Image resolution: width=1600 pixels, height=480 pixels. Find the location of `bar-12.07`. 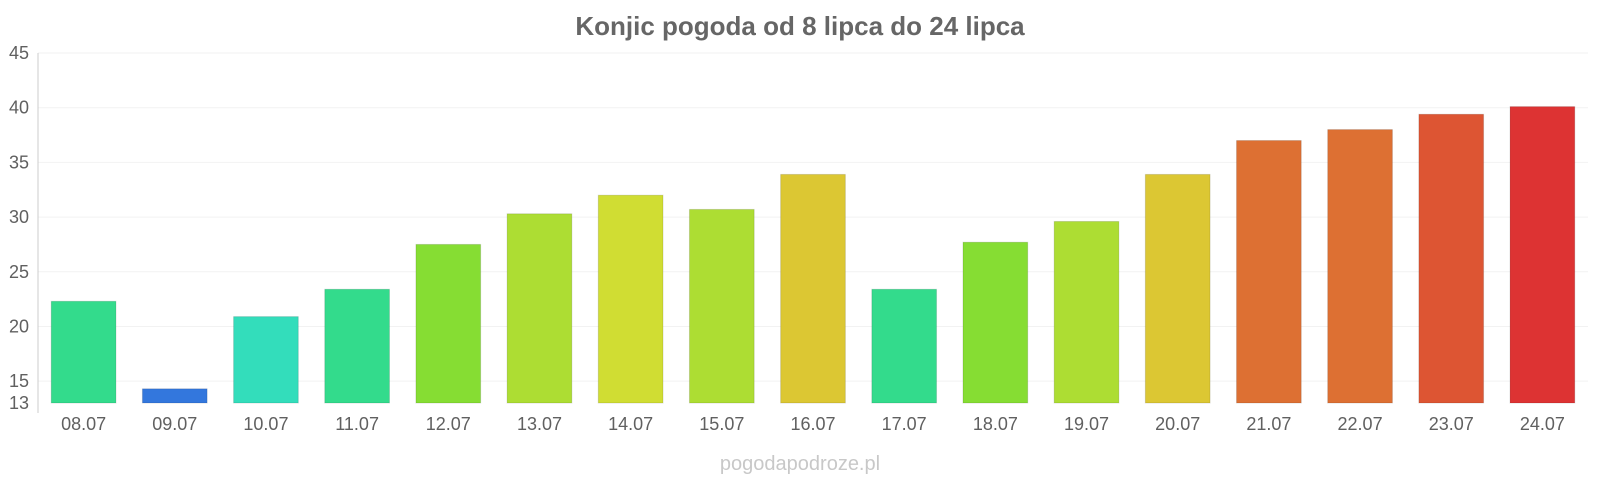

bar-12.07 is located at coordinates (448, 323).